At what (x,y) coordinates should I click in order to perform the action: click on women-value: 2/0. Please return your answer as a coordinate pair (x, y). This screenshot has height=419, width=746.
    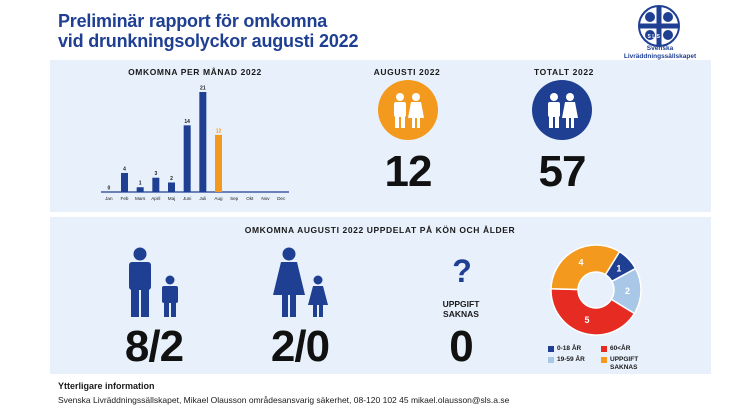
    Looking at the image, I should click on (300, 346).